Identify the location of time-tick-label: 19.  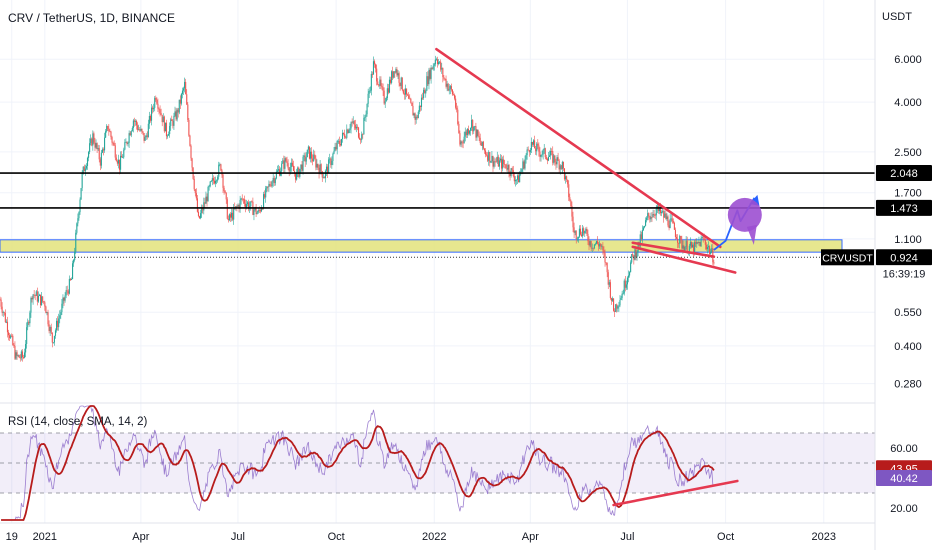
(12, 537).